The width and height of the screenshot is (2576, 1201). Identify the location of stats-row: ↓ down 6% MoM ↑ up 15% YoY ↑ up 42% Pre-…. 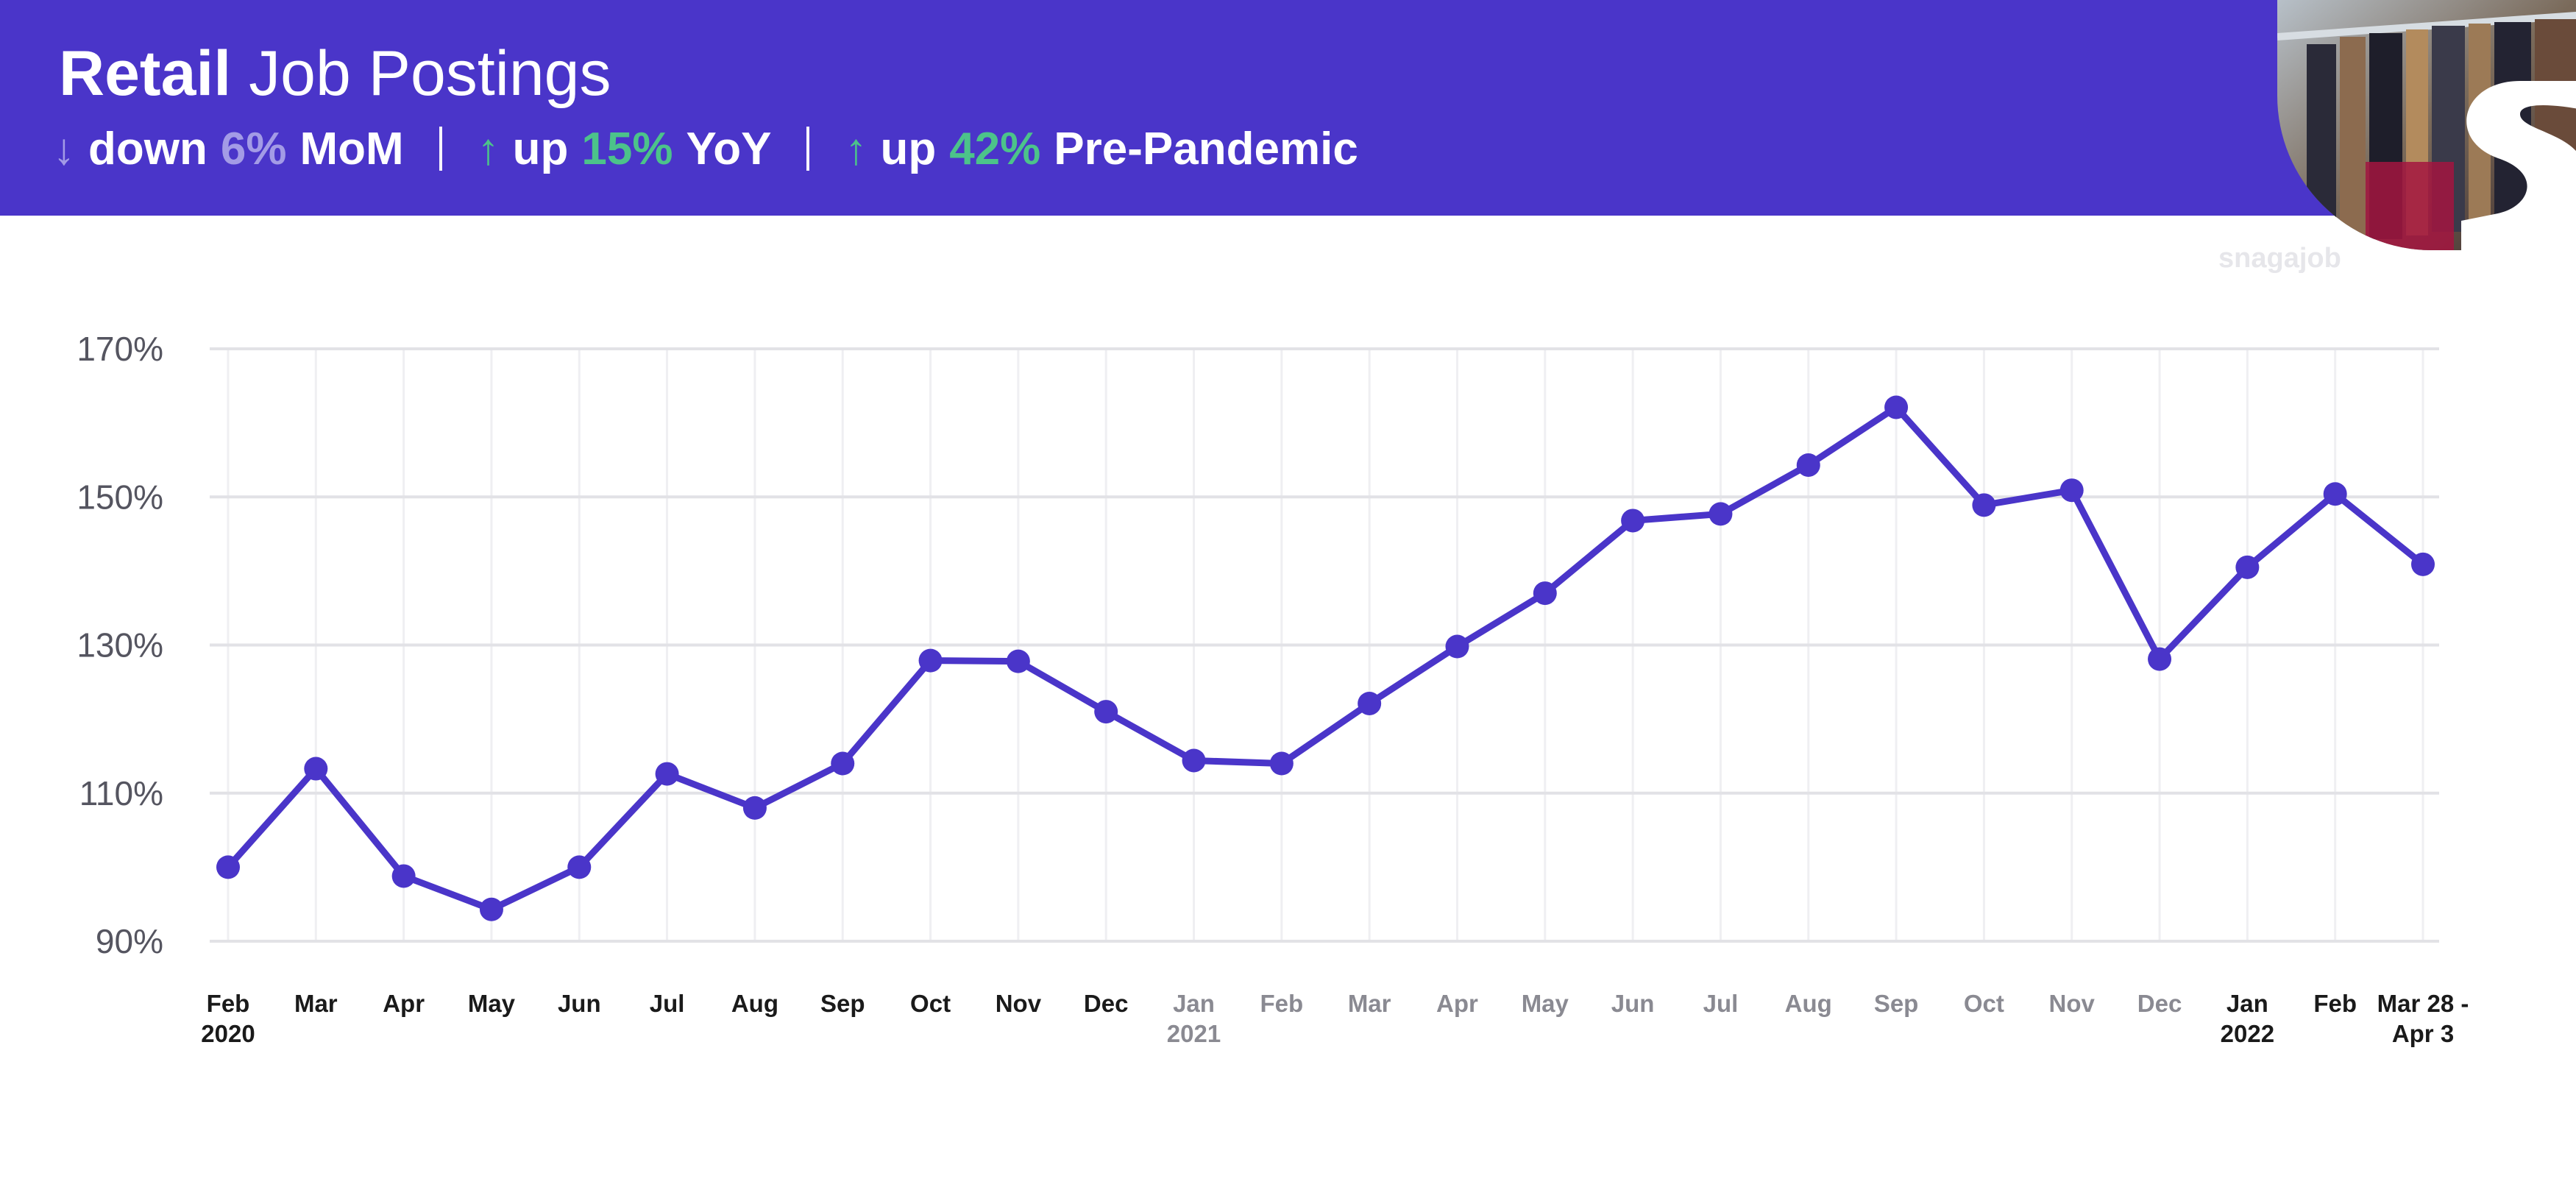
(705, 149).